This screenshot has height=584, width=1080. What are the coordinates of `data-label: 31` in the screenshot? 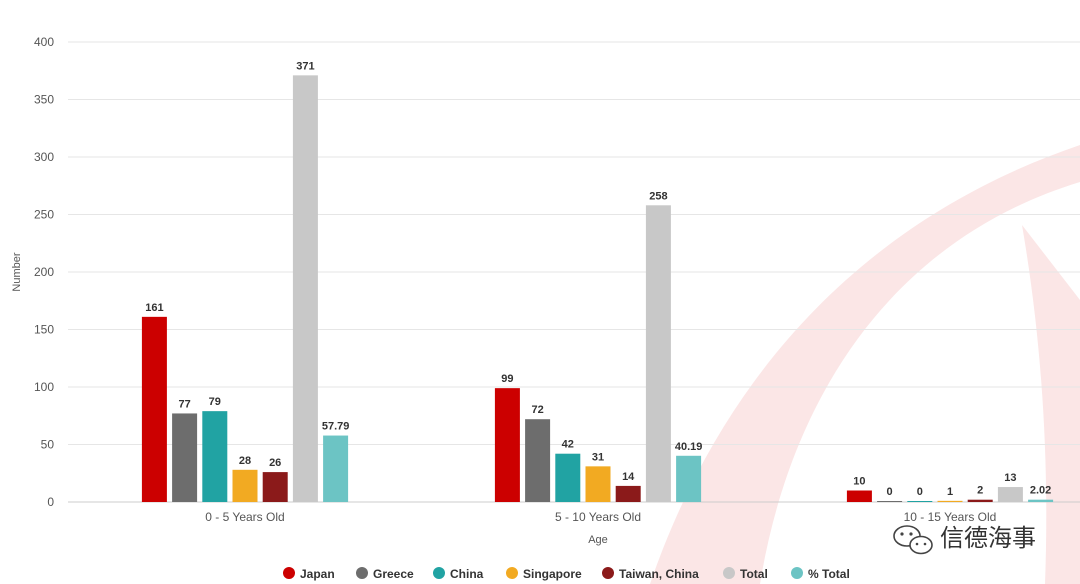 It's located at (598, 457).